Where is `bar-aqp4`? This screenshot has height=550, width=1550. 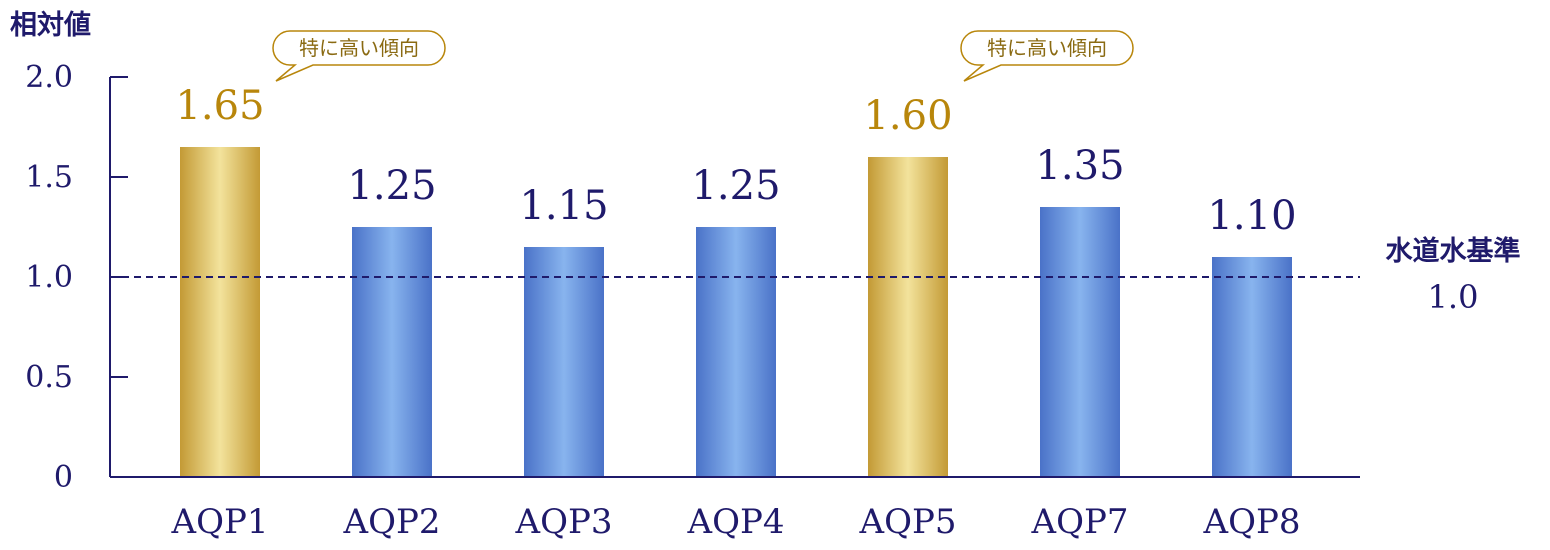
bar-aqp4 is located at coordinates (736, 351).